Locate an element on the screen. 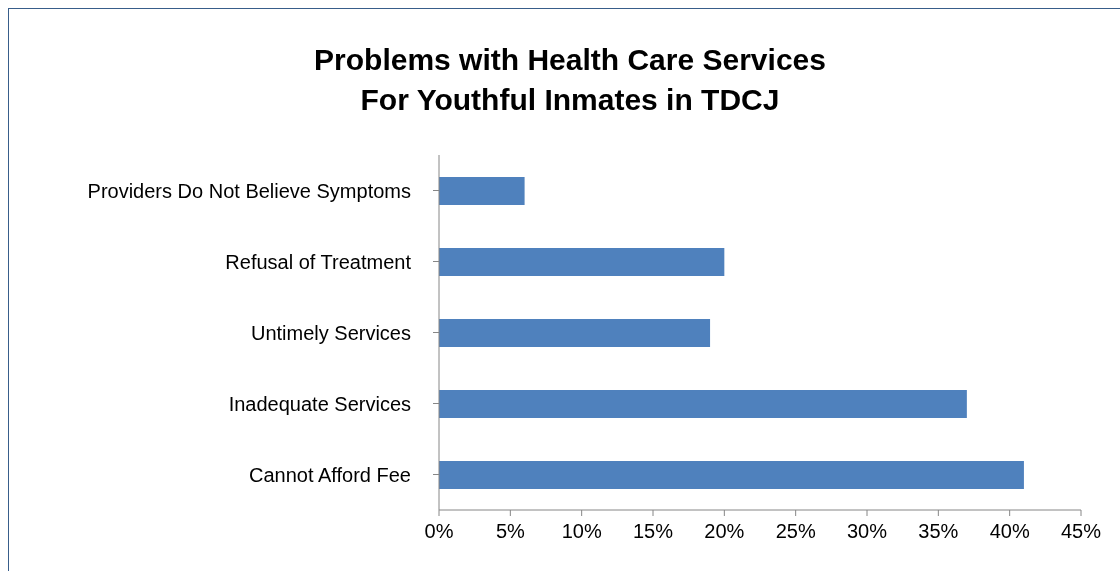  x-tick-label: 40% is located at coordinates (1009, 531).